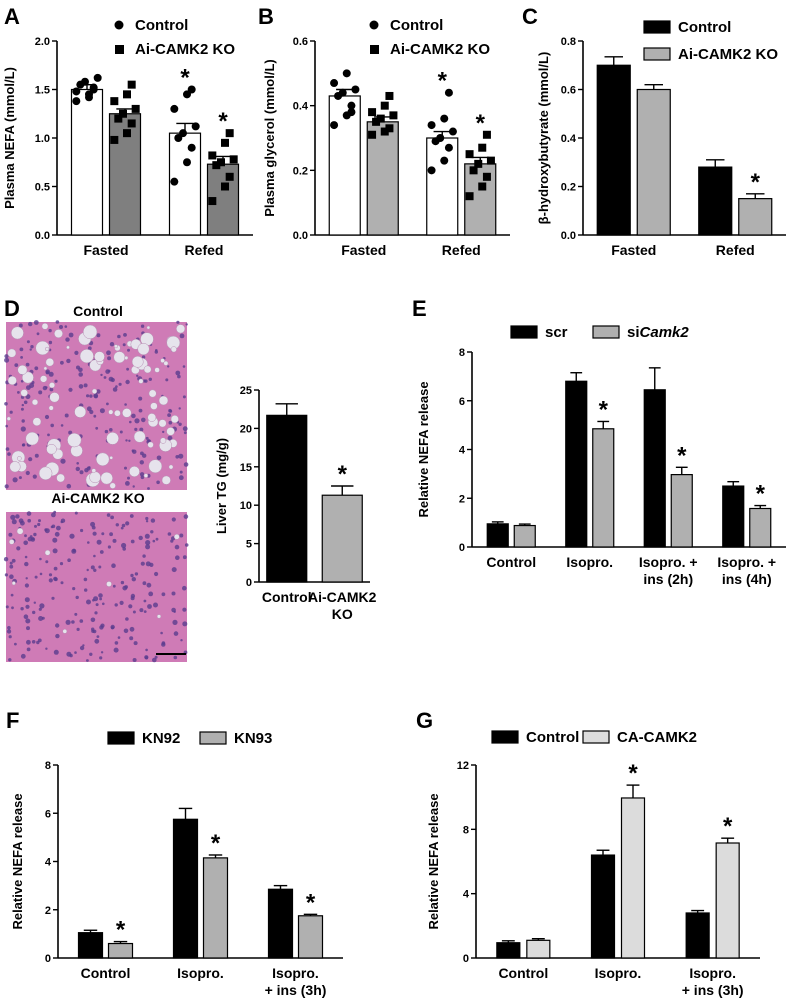 The width and height of the screenshot is (787, 1007). I want to click on legend-marker, so click(374, 49).